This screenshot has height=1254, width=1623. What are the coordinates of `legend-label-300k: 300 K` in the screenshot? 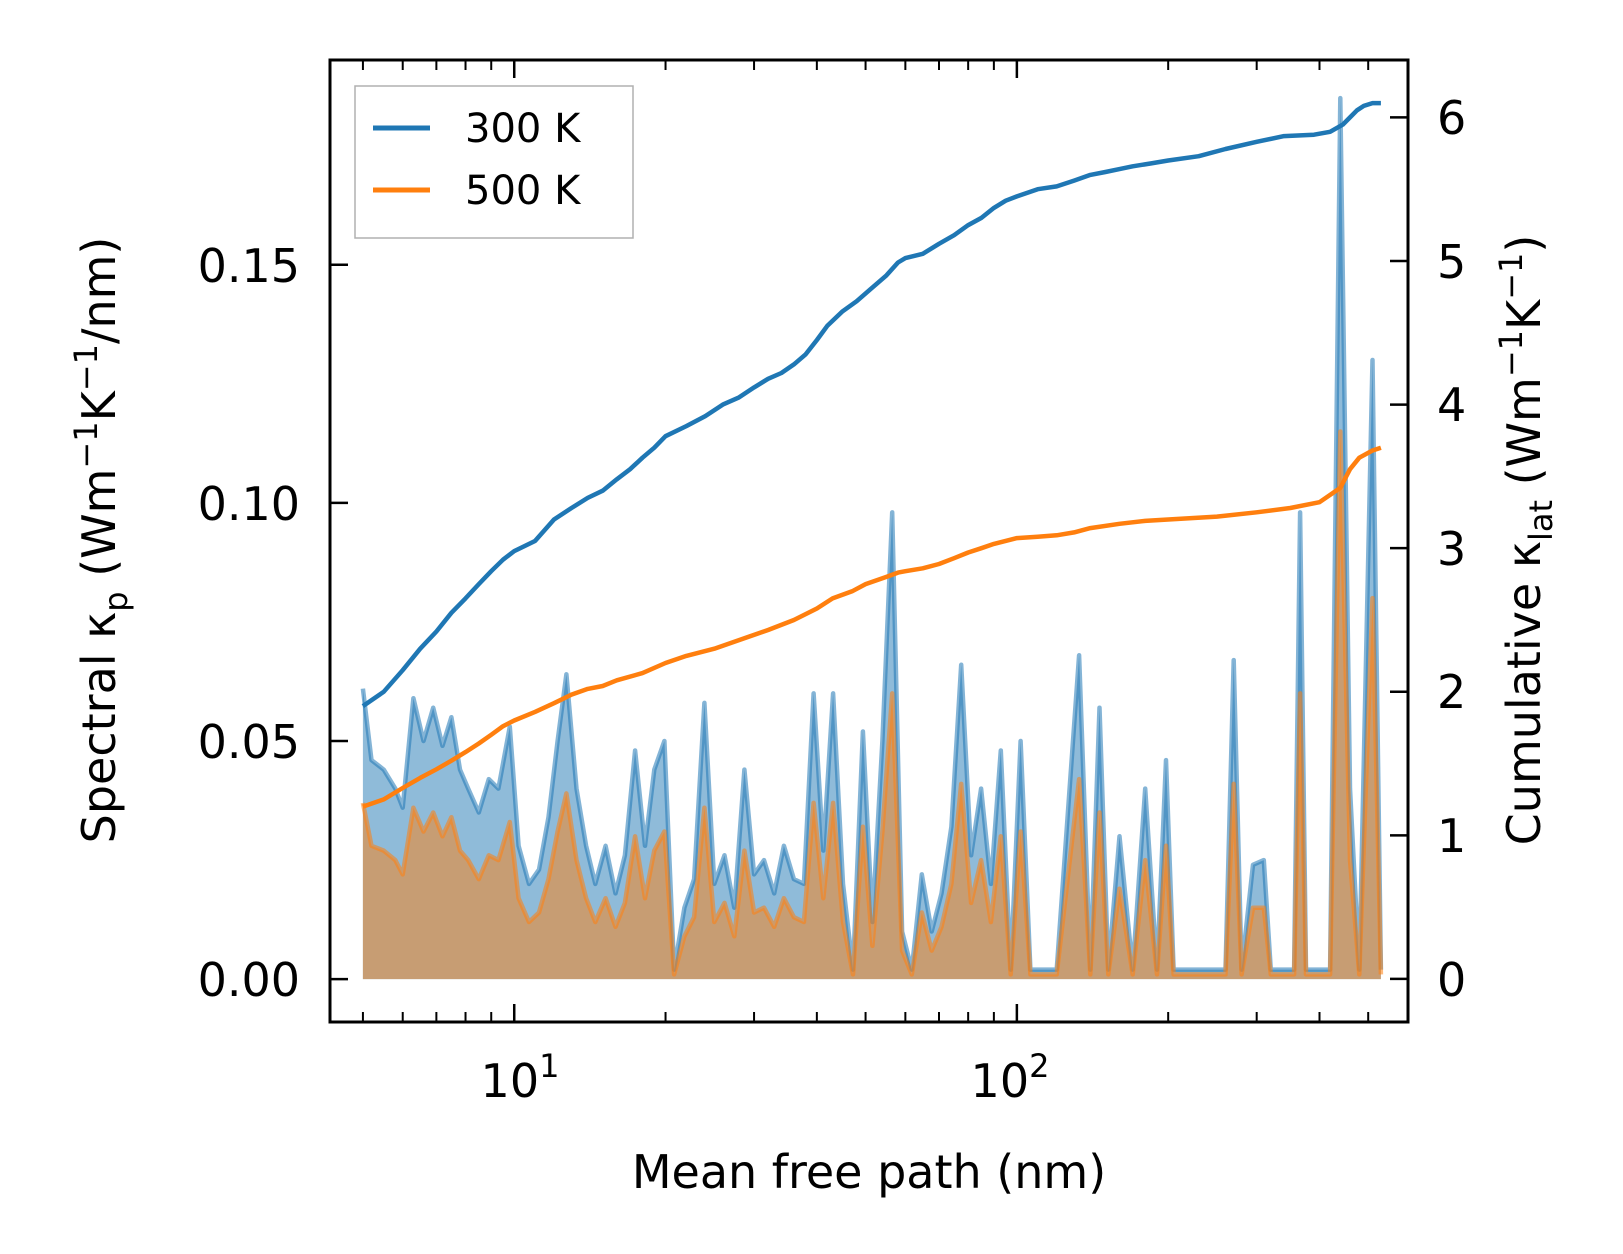 It's located at (523, 129).